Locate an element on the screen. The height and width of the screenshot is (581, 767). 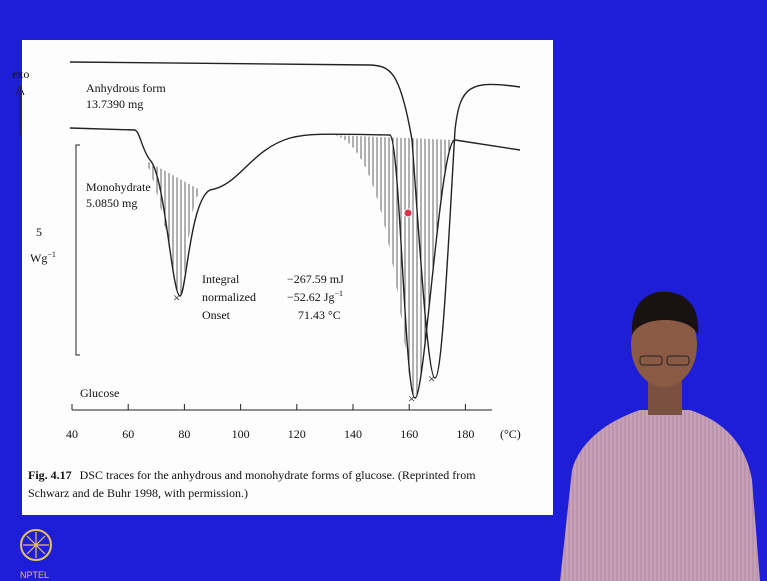
sample-label: Glucose is located at coordinates (99, 393).